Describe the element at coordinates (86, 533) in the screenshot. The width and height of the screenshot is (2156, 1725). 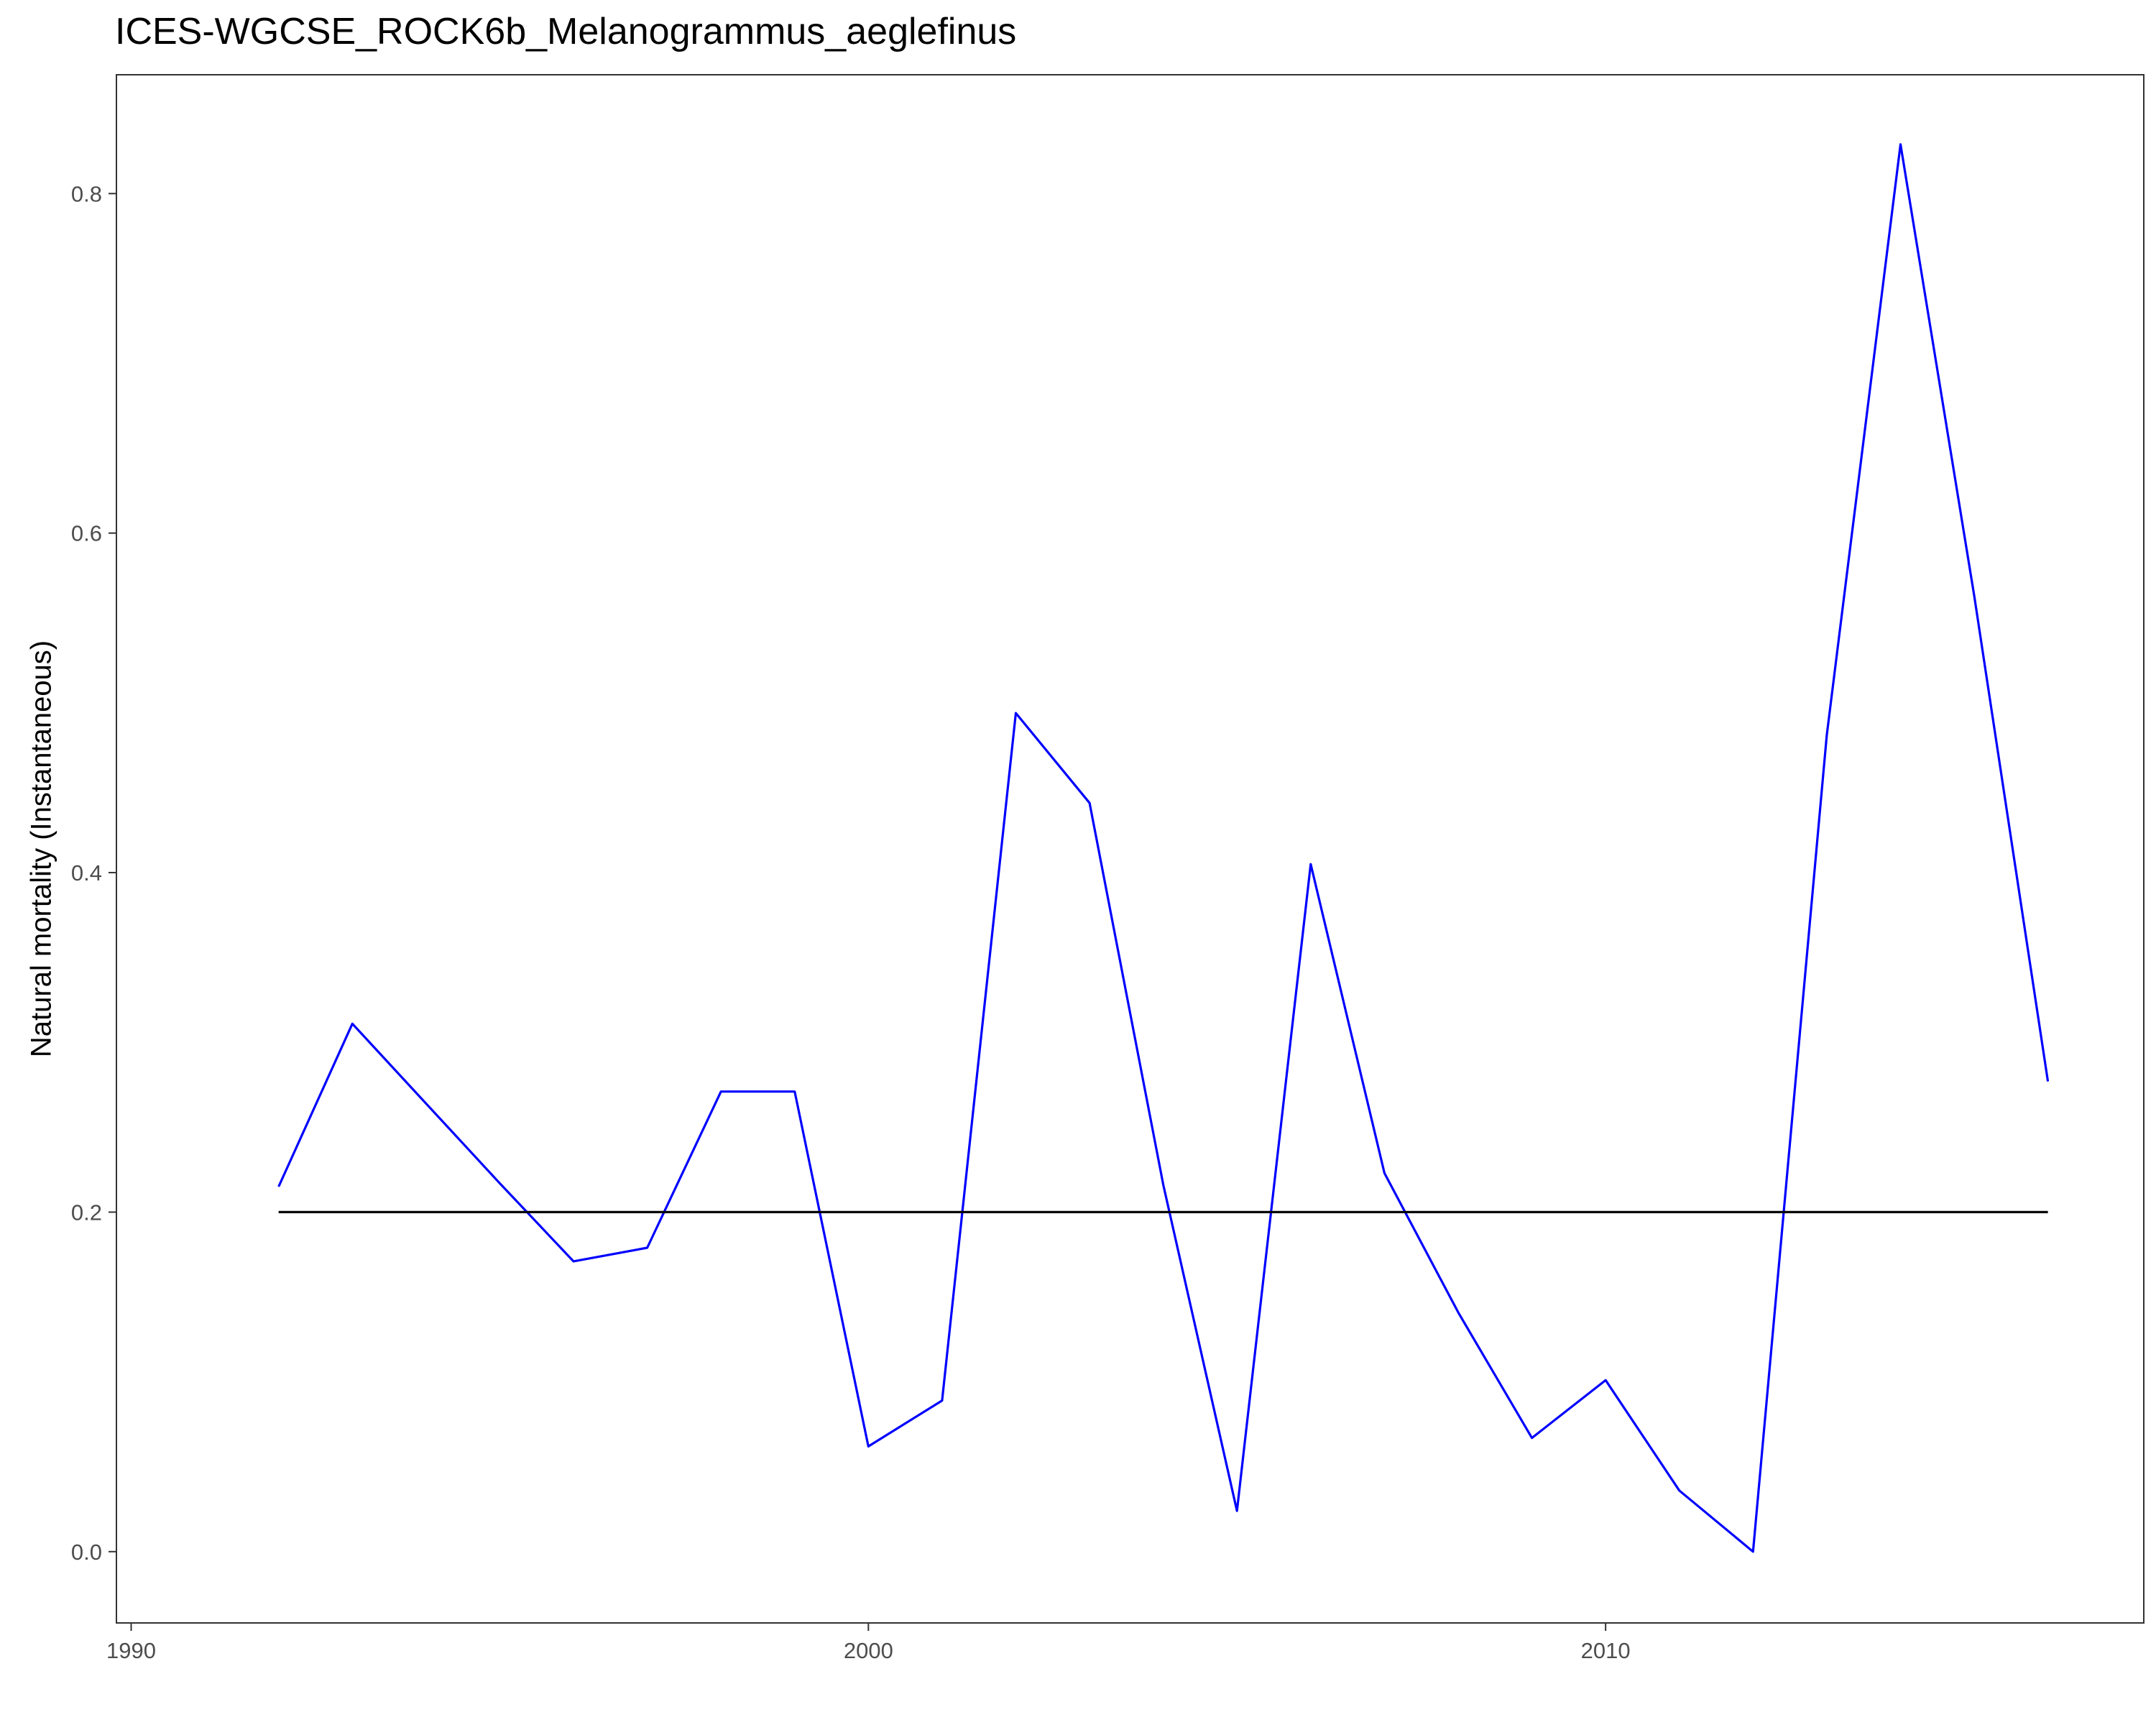
I see `y-tick-label: 0.6` at that location.